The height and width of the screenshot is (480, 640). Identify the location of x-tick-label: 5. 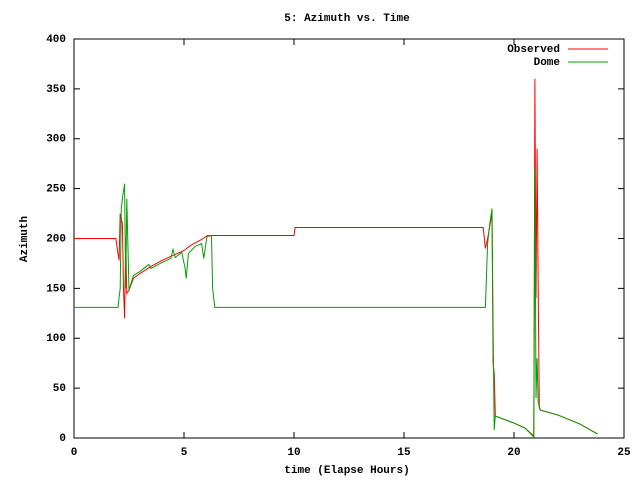
(184, 453).